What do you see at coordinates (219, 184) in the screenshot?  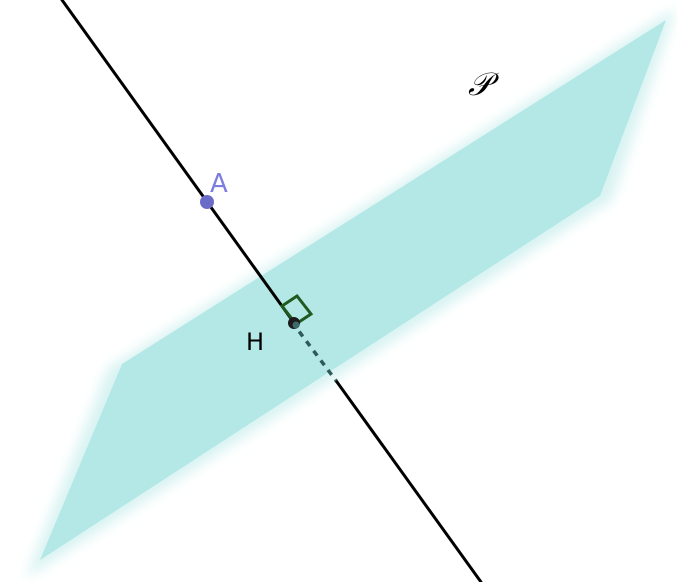 I see `point-a-label: A` at bounding box center [219, 184].